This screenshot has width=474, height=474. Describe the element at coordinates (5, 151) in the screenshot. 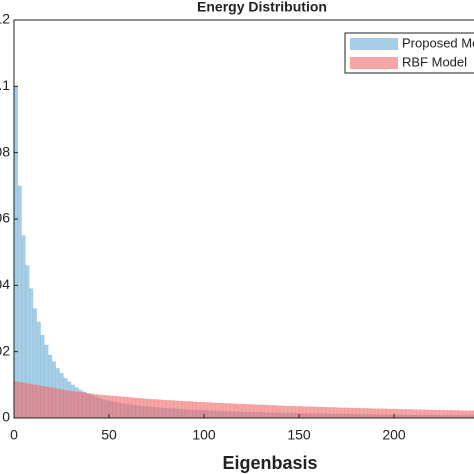

I see `y-tick-label: 0.08` at that location.